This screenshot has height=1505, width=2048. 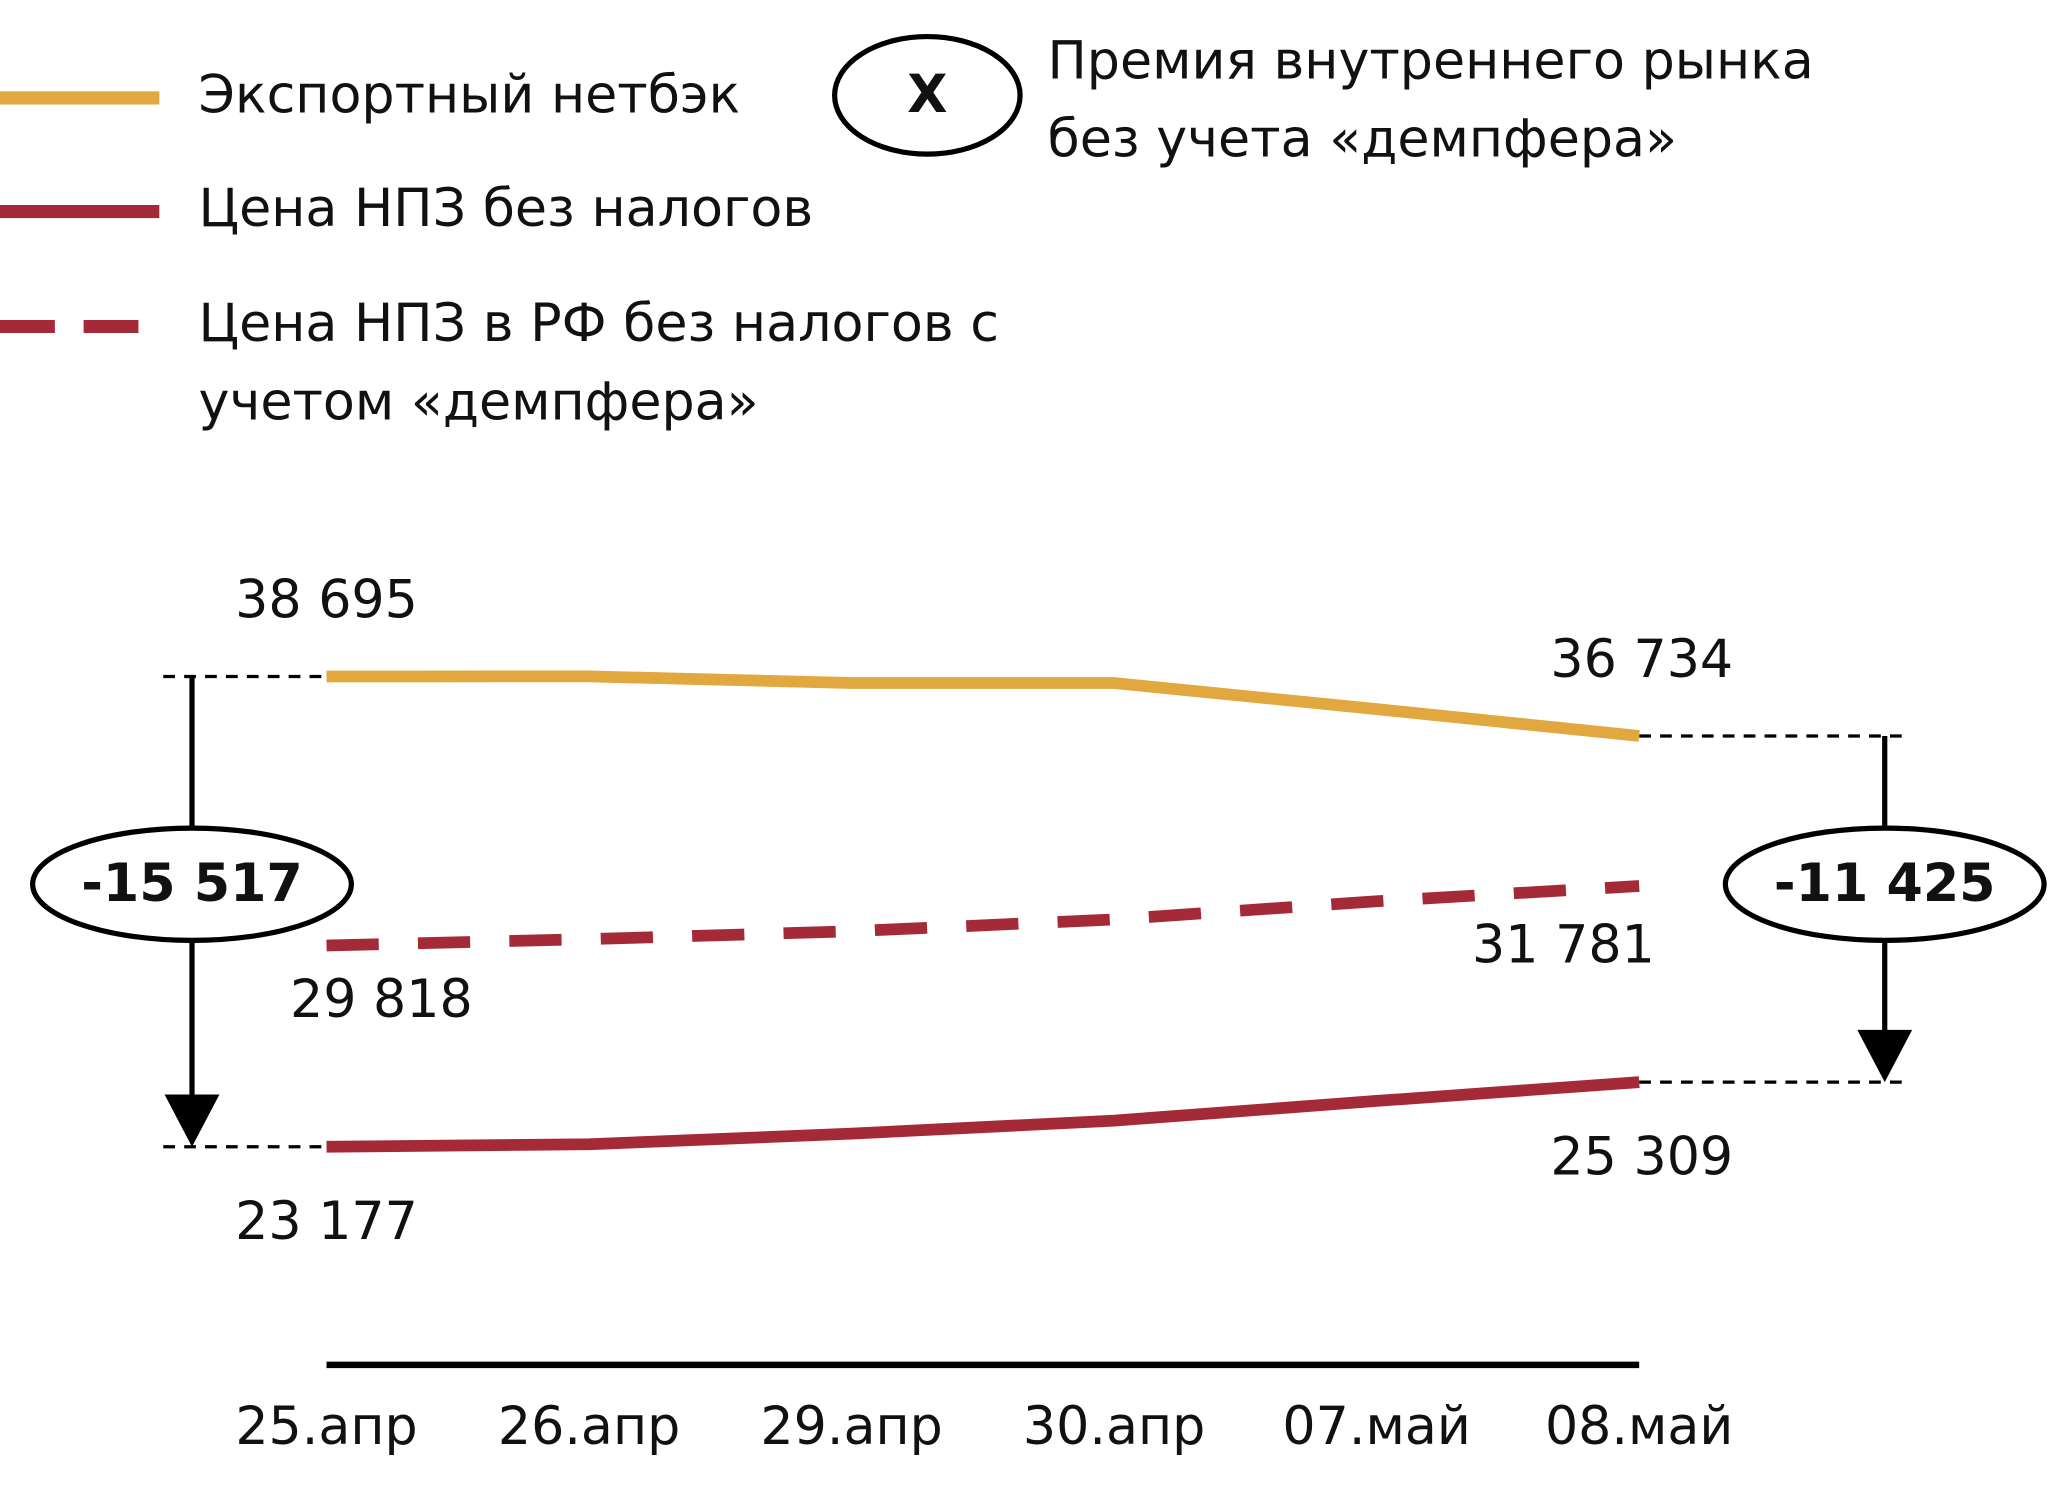 What do you see at coordinates (1114, 1427) in the screenshot?
I see `x-tick-label: 30.апр` at bounding box center [1114, 1427].